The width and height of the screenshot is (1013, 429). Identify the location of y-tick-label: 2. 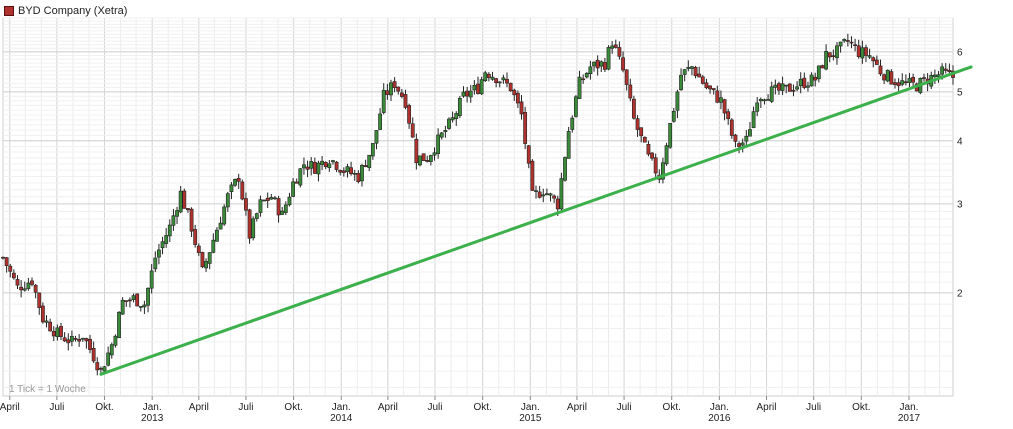
(960, 293).